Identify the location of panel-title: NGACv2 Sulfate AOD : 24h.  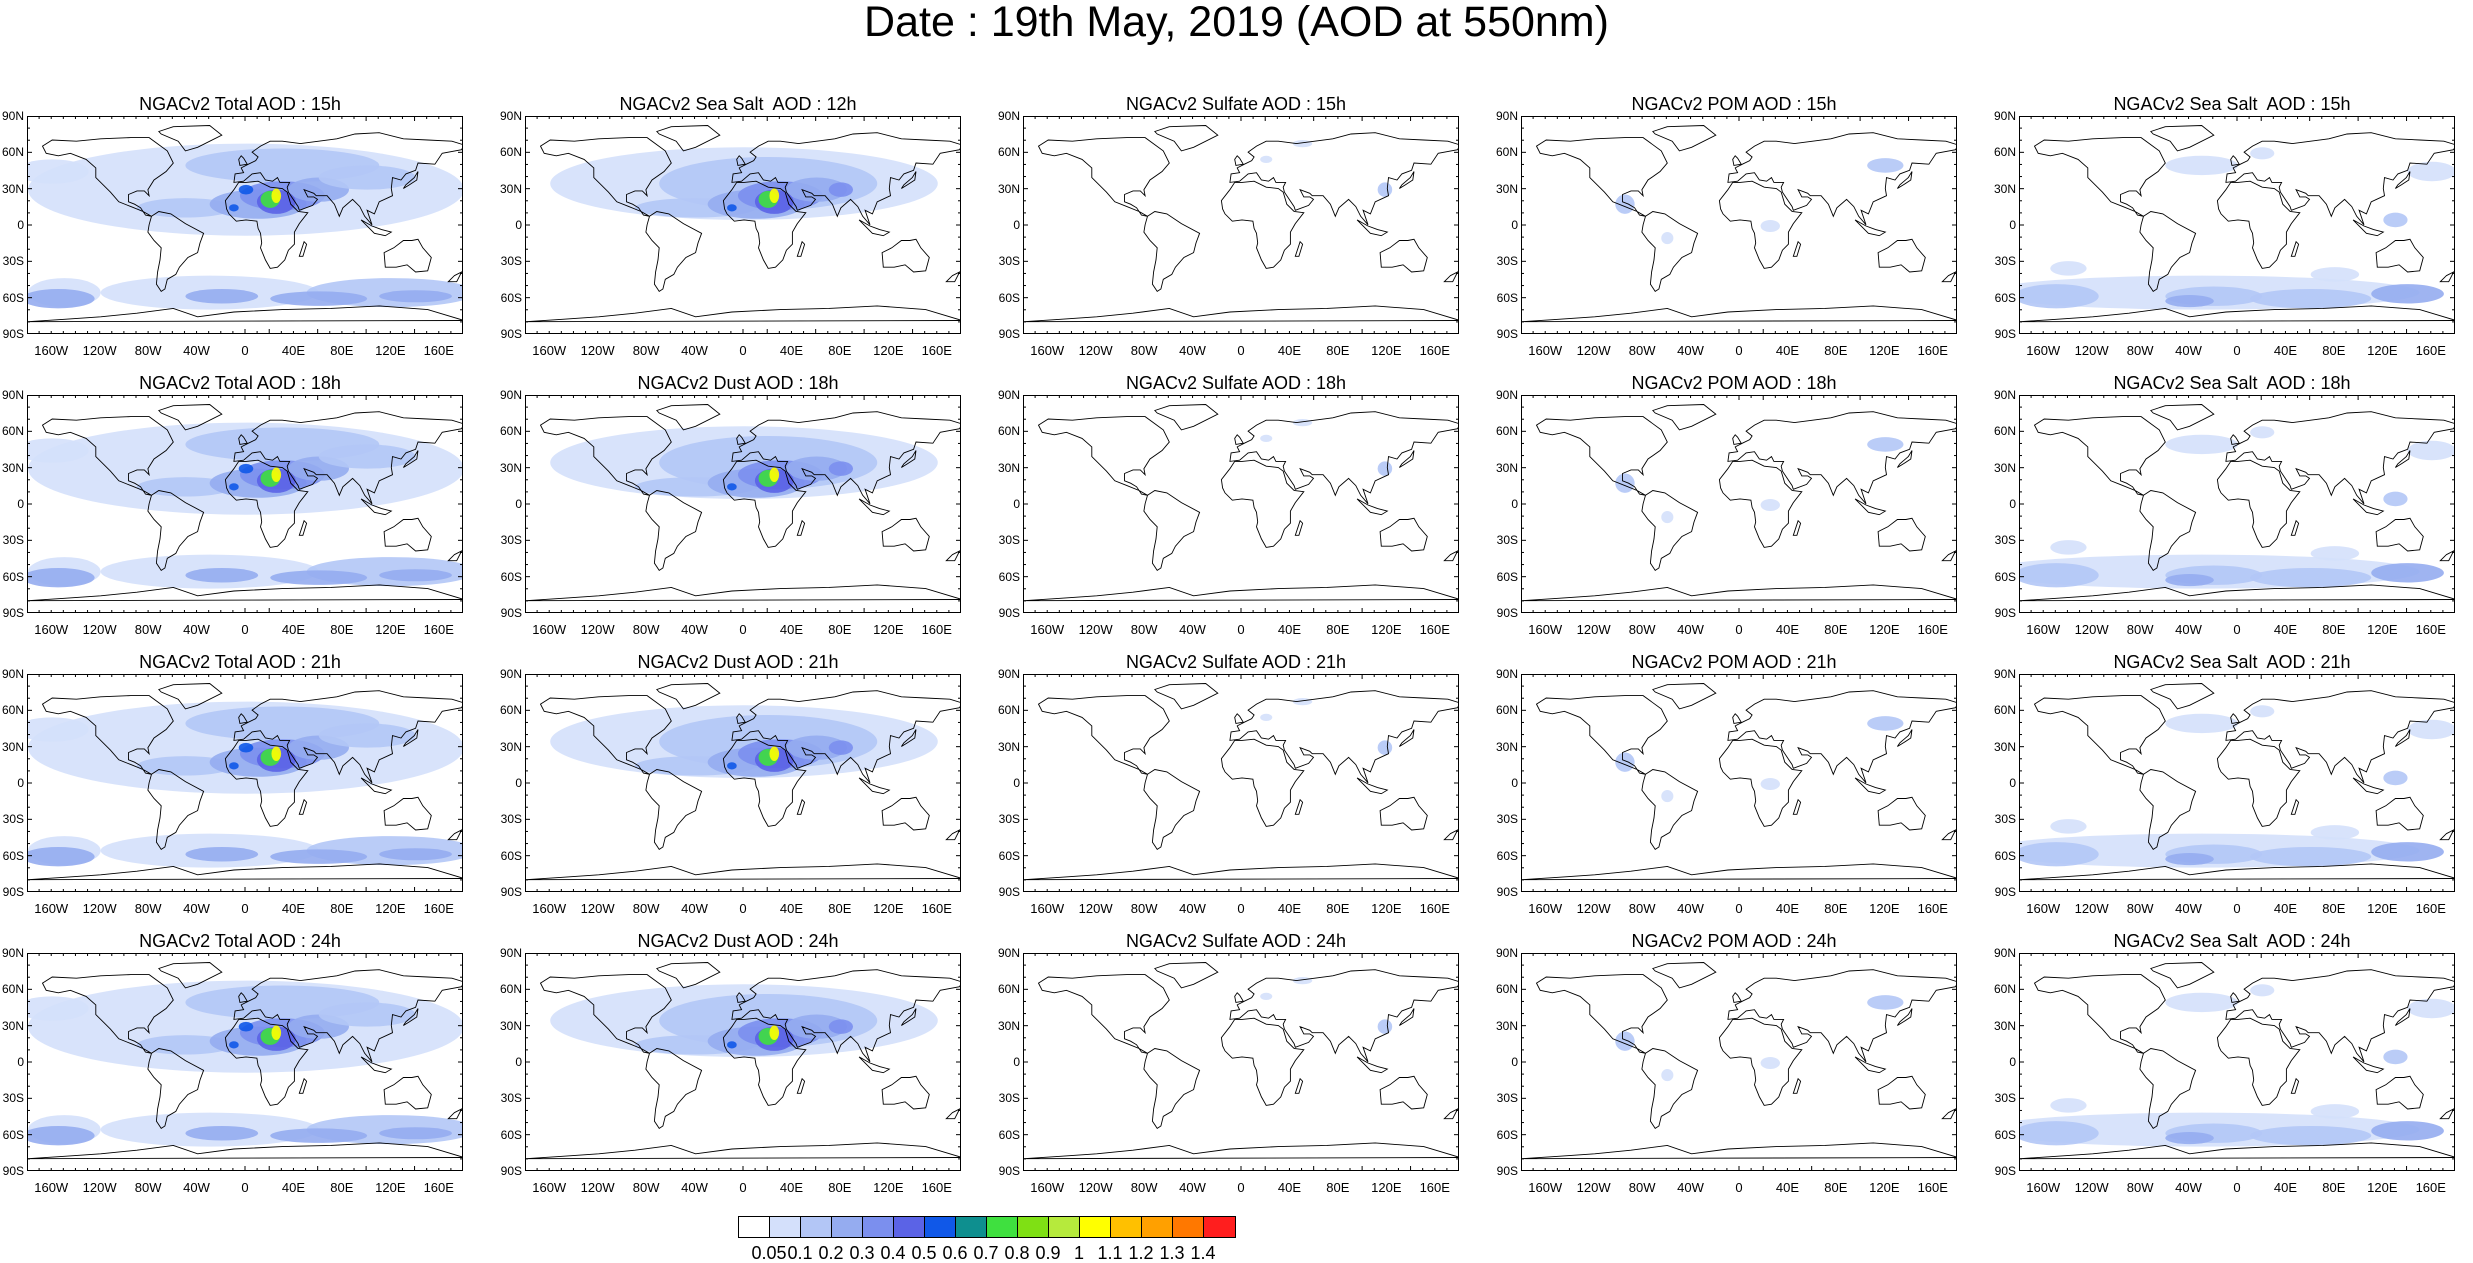
(1236, 941).